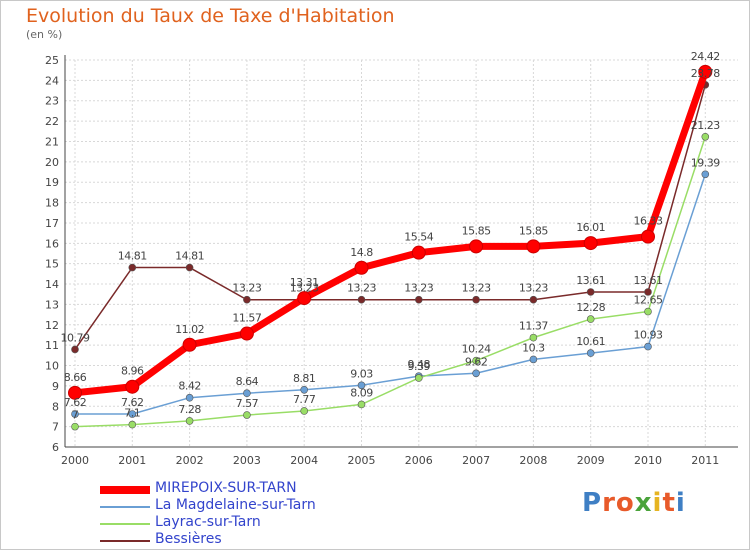 This screenshot has width=750, height=550. What do you see at coordinates (533, 347) in the screenshot?
I see `data-label: 10.3` at bounding box center [533, 347].